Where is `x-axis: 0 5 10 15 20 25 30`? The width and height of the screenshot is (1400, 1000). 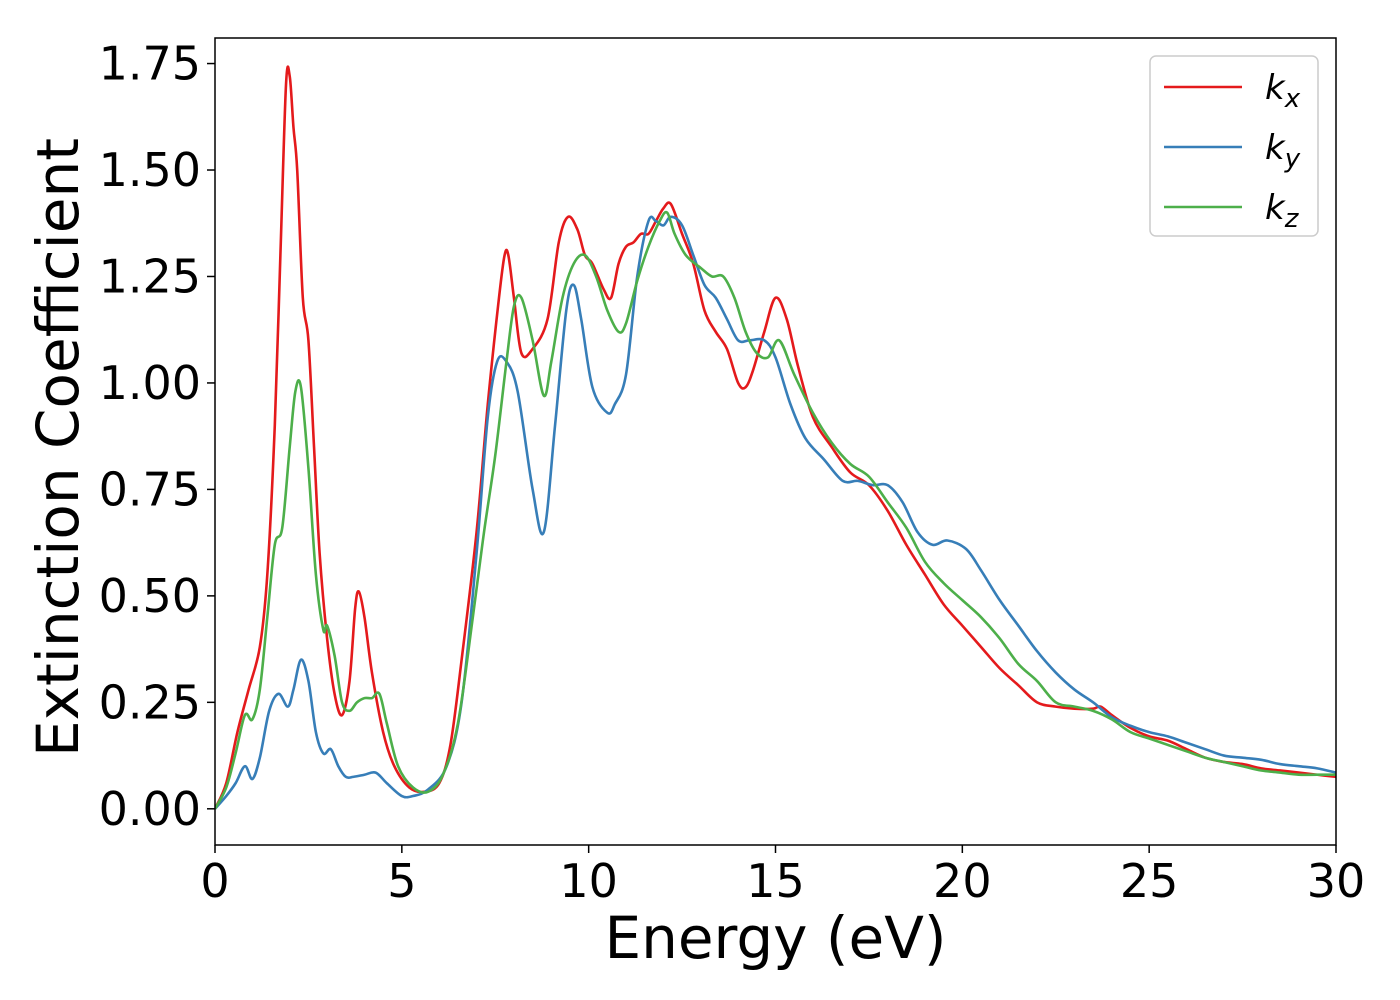 x-axis: 0 5 10 15 20 25 30 is located at coordinates (782, 876).